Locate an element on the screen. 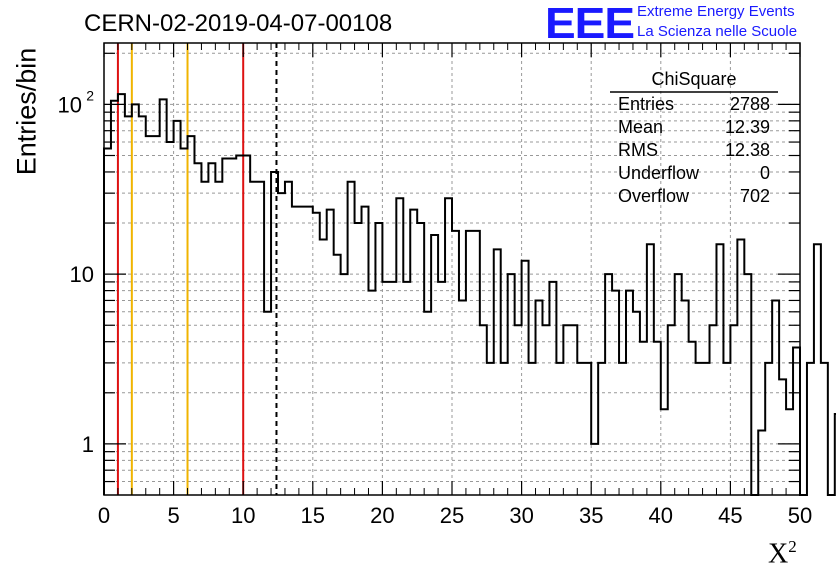 This screenshot has height=572, width=836. stats-value: 0 is located at coordinates (765, 173).